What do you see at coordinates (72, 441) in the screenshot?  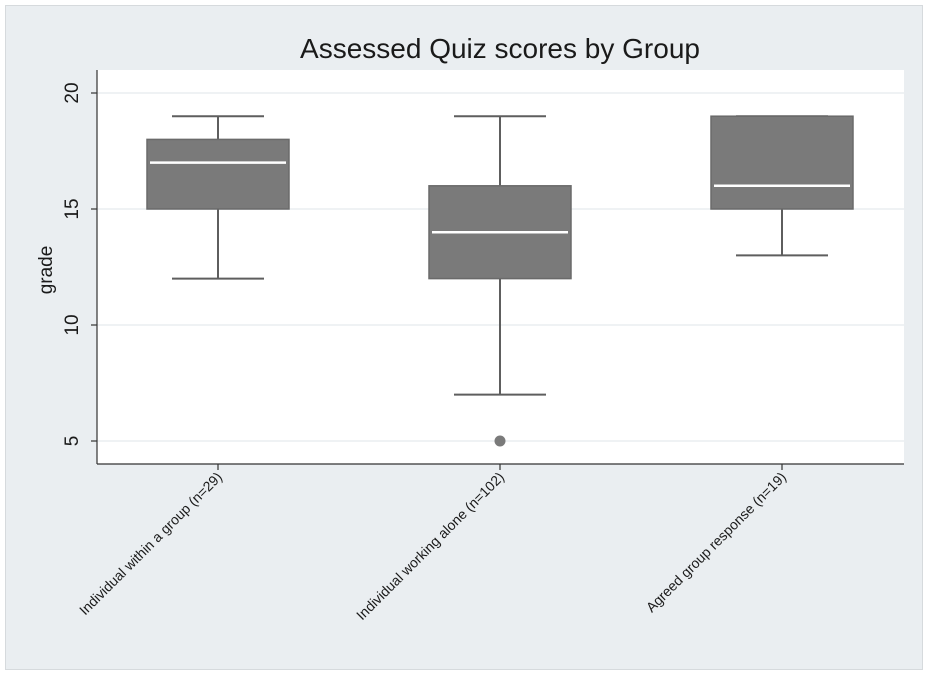 I see `y-tick-label: 5` at bounding box center [72, 441].